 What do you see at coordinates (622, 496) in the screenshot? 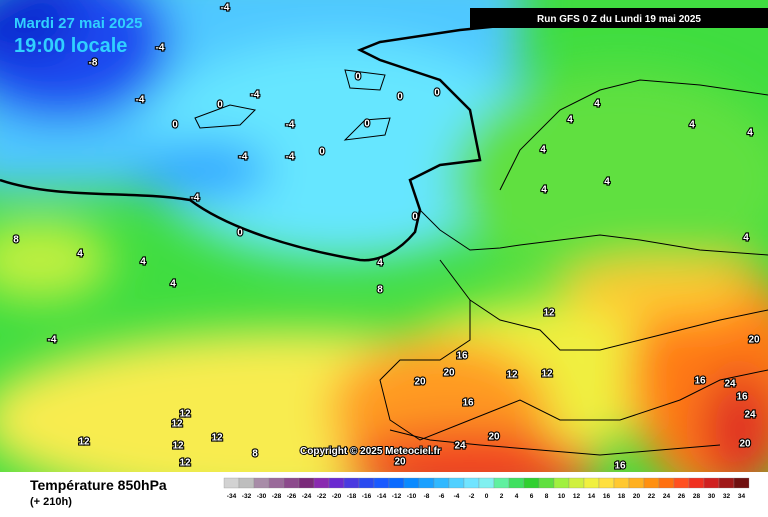
I see `legend-label: 18` at bounding box center [622, 496].